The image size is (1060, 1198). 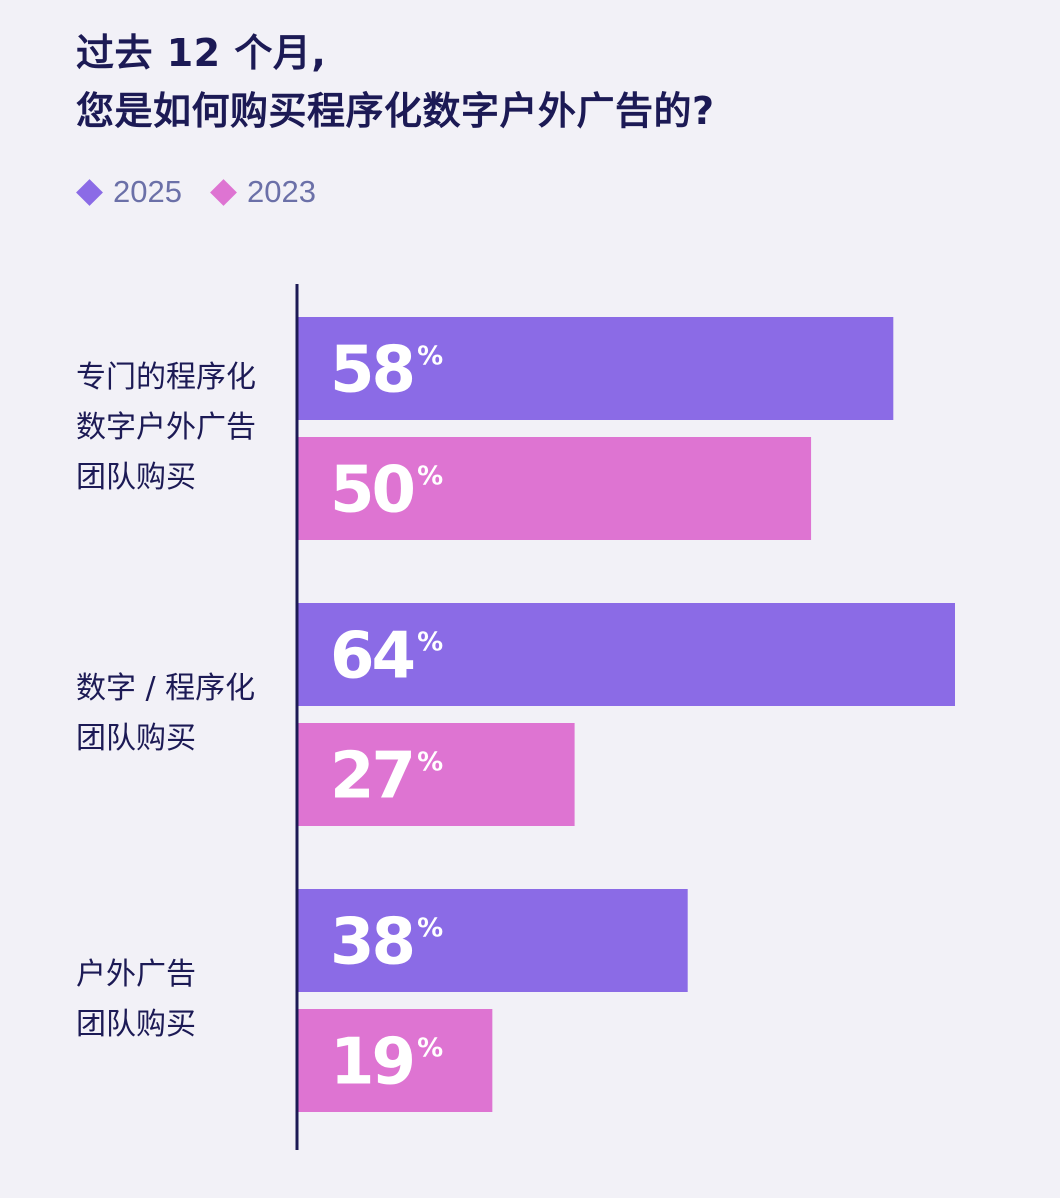 What do you see at coordinates (201, 53) in the screenshot?
I see `chart-title-line-1: 过去 12 个月,` at bounding box center [201, 53].